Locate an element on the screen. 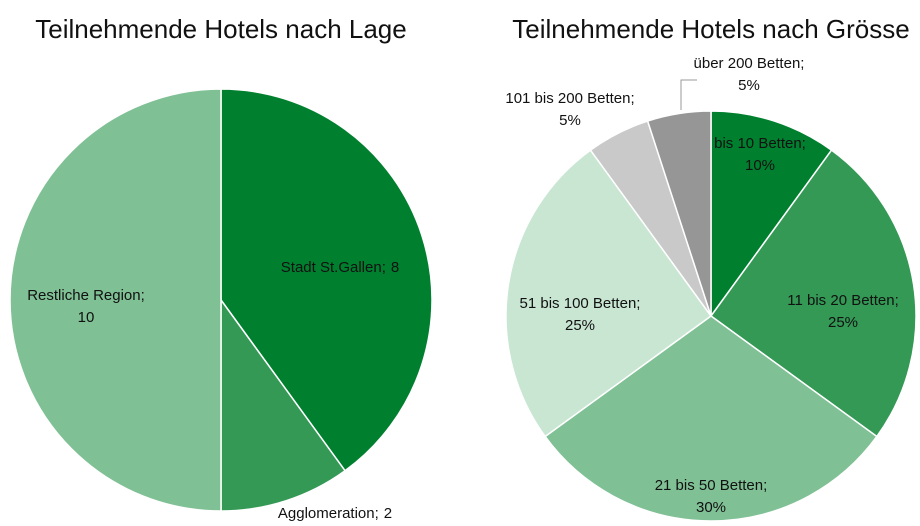 The height and width of the screenshot is (526, 920). data-label: bis 10 Betten; 10% is located at coordinates (760, 154).